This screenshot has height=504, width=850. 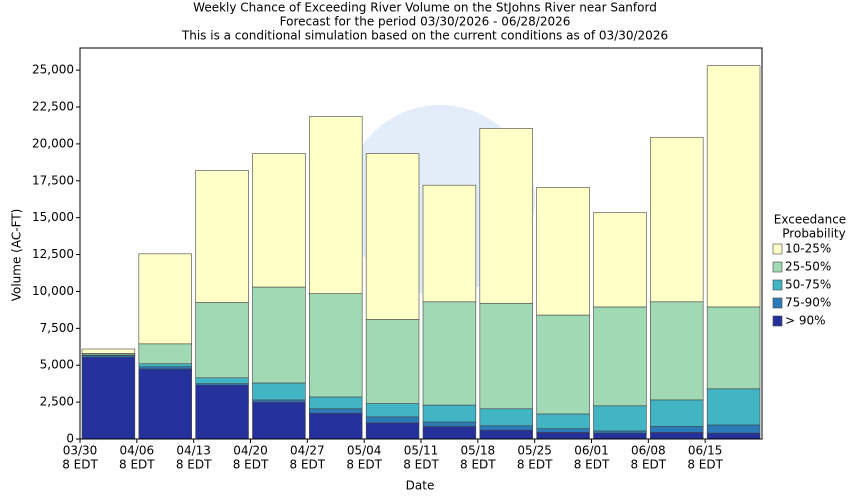 I want to click on legend-label: 50-75%, so click(x=808, y=285).